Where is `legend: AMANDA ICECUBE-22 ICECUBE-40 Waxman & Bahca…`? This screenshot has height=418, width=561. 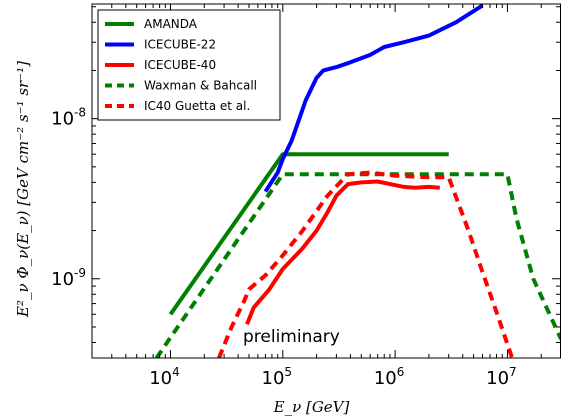 legend: AMANDA ICECUBE-22 ICECUBE-40 Waxman & Bahca… is located at coordinates (189, 65).